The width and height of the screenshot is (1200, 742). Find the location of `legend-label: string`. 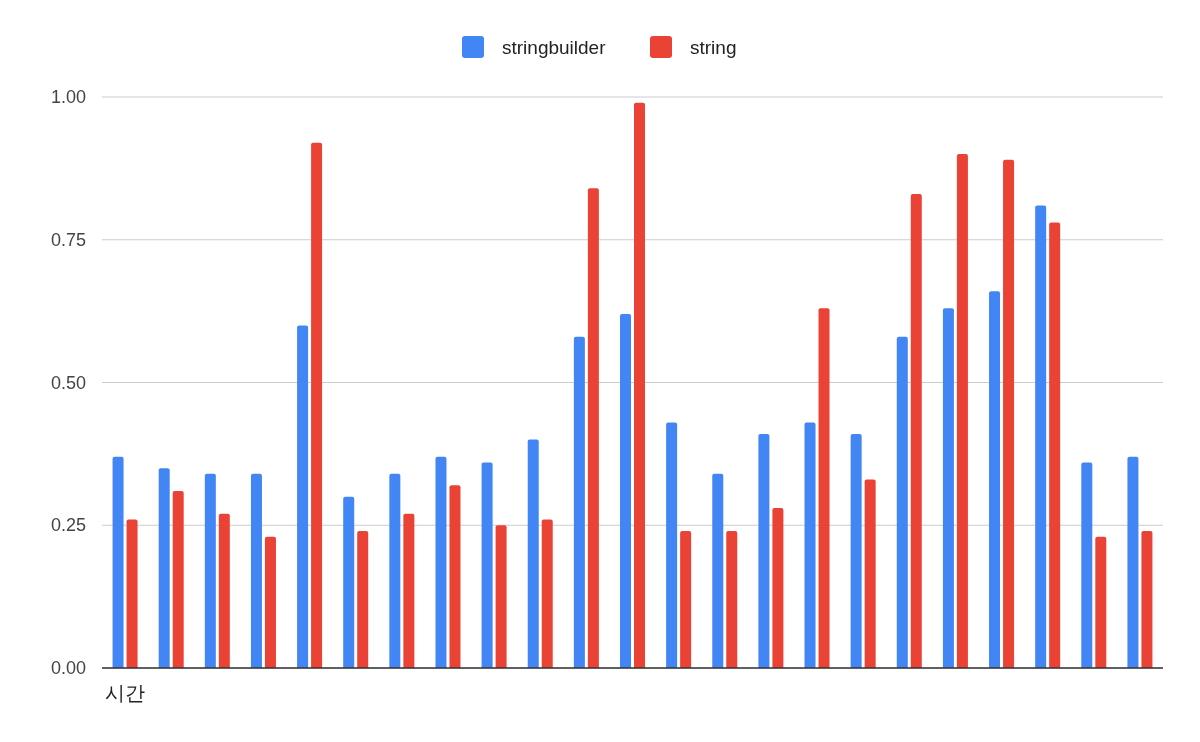

legend-label: string is located at coordinates (713, 47).